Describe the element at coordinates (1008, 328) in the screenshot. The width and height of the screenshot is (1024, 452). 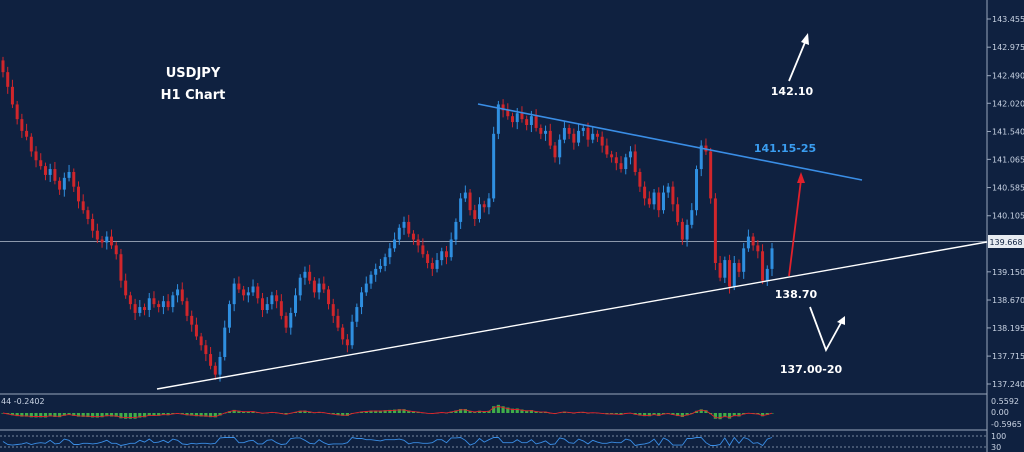
I see `y-tick-label: 138.195` at that location.